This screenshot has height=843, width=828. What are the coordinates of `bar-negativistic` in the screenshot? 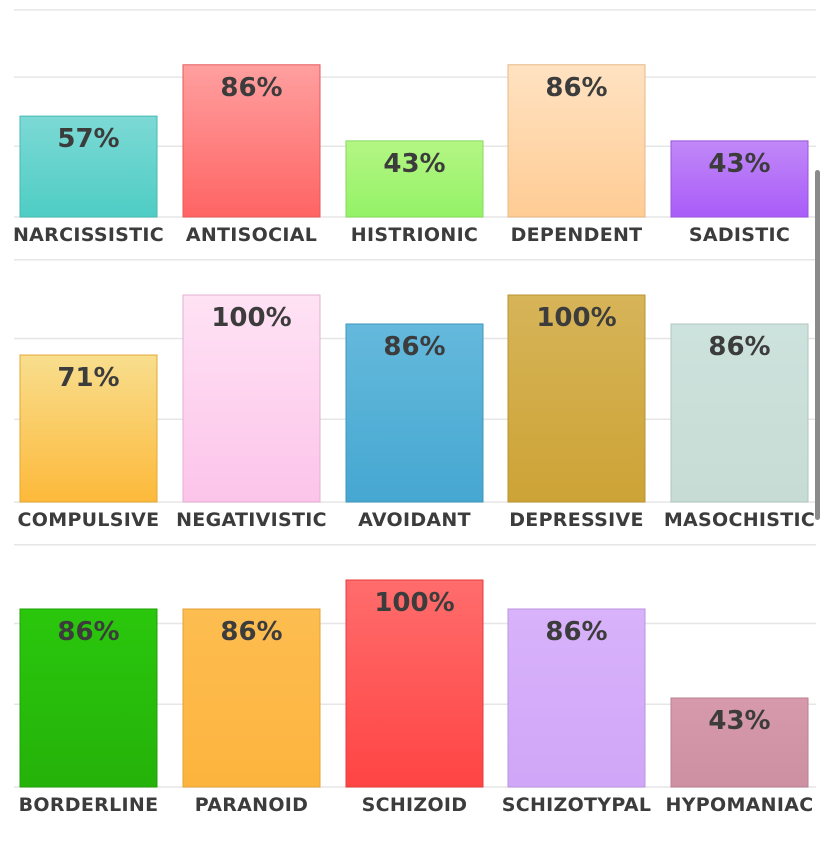 It's located at (251, 398).